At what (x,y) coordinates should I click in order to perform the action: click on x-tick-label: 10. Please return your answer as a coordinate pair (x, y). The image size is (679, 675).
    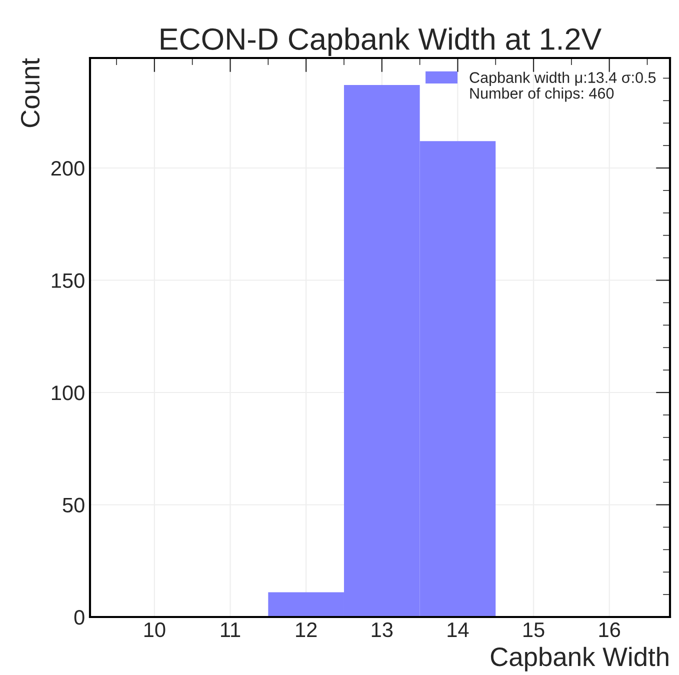
    Looking at the image, I should click on (155, 630).